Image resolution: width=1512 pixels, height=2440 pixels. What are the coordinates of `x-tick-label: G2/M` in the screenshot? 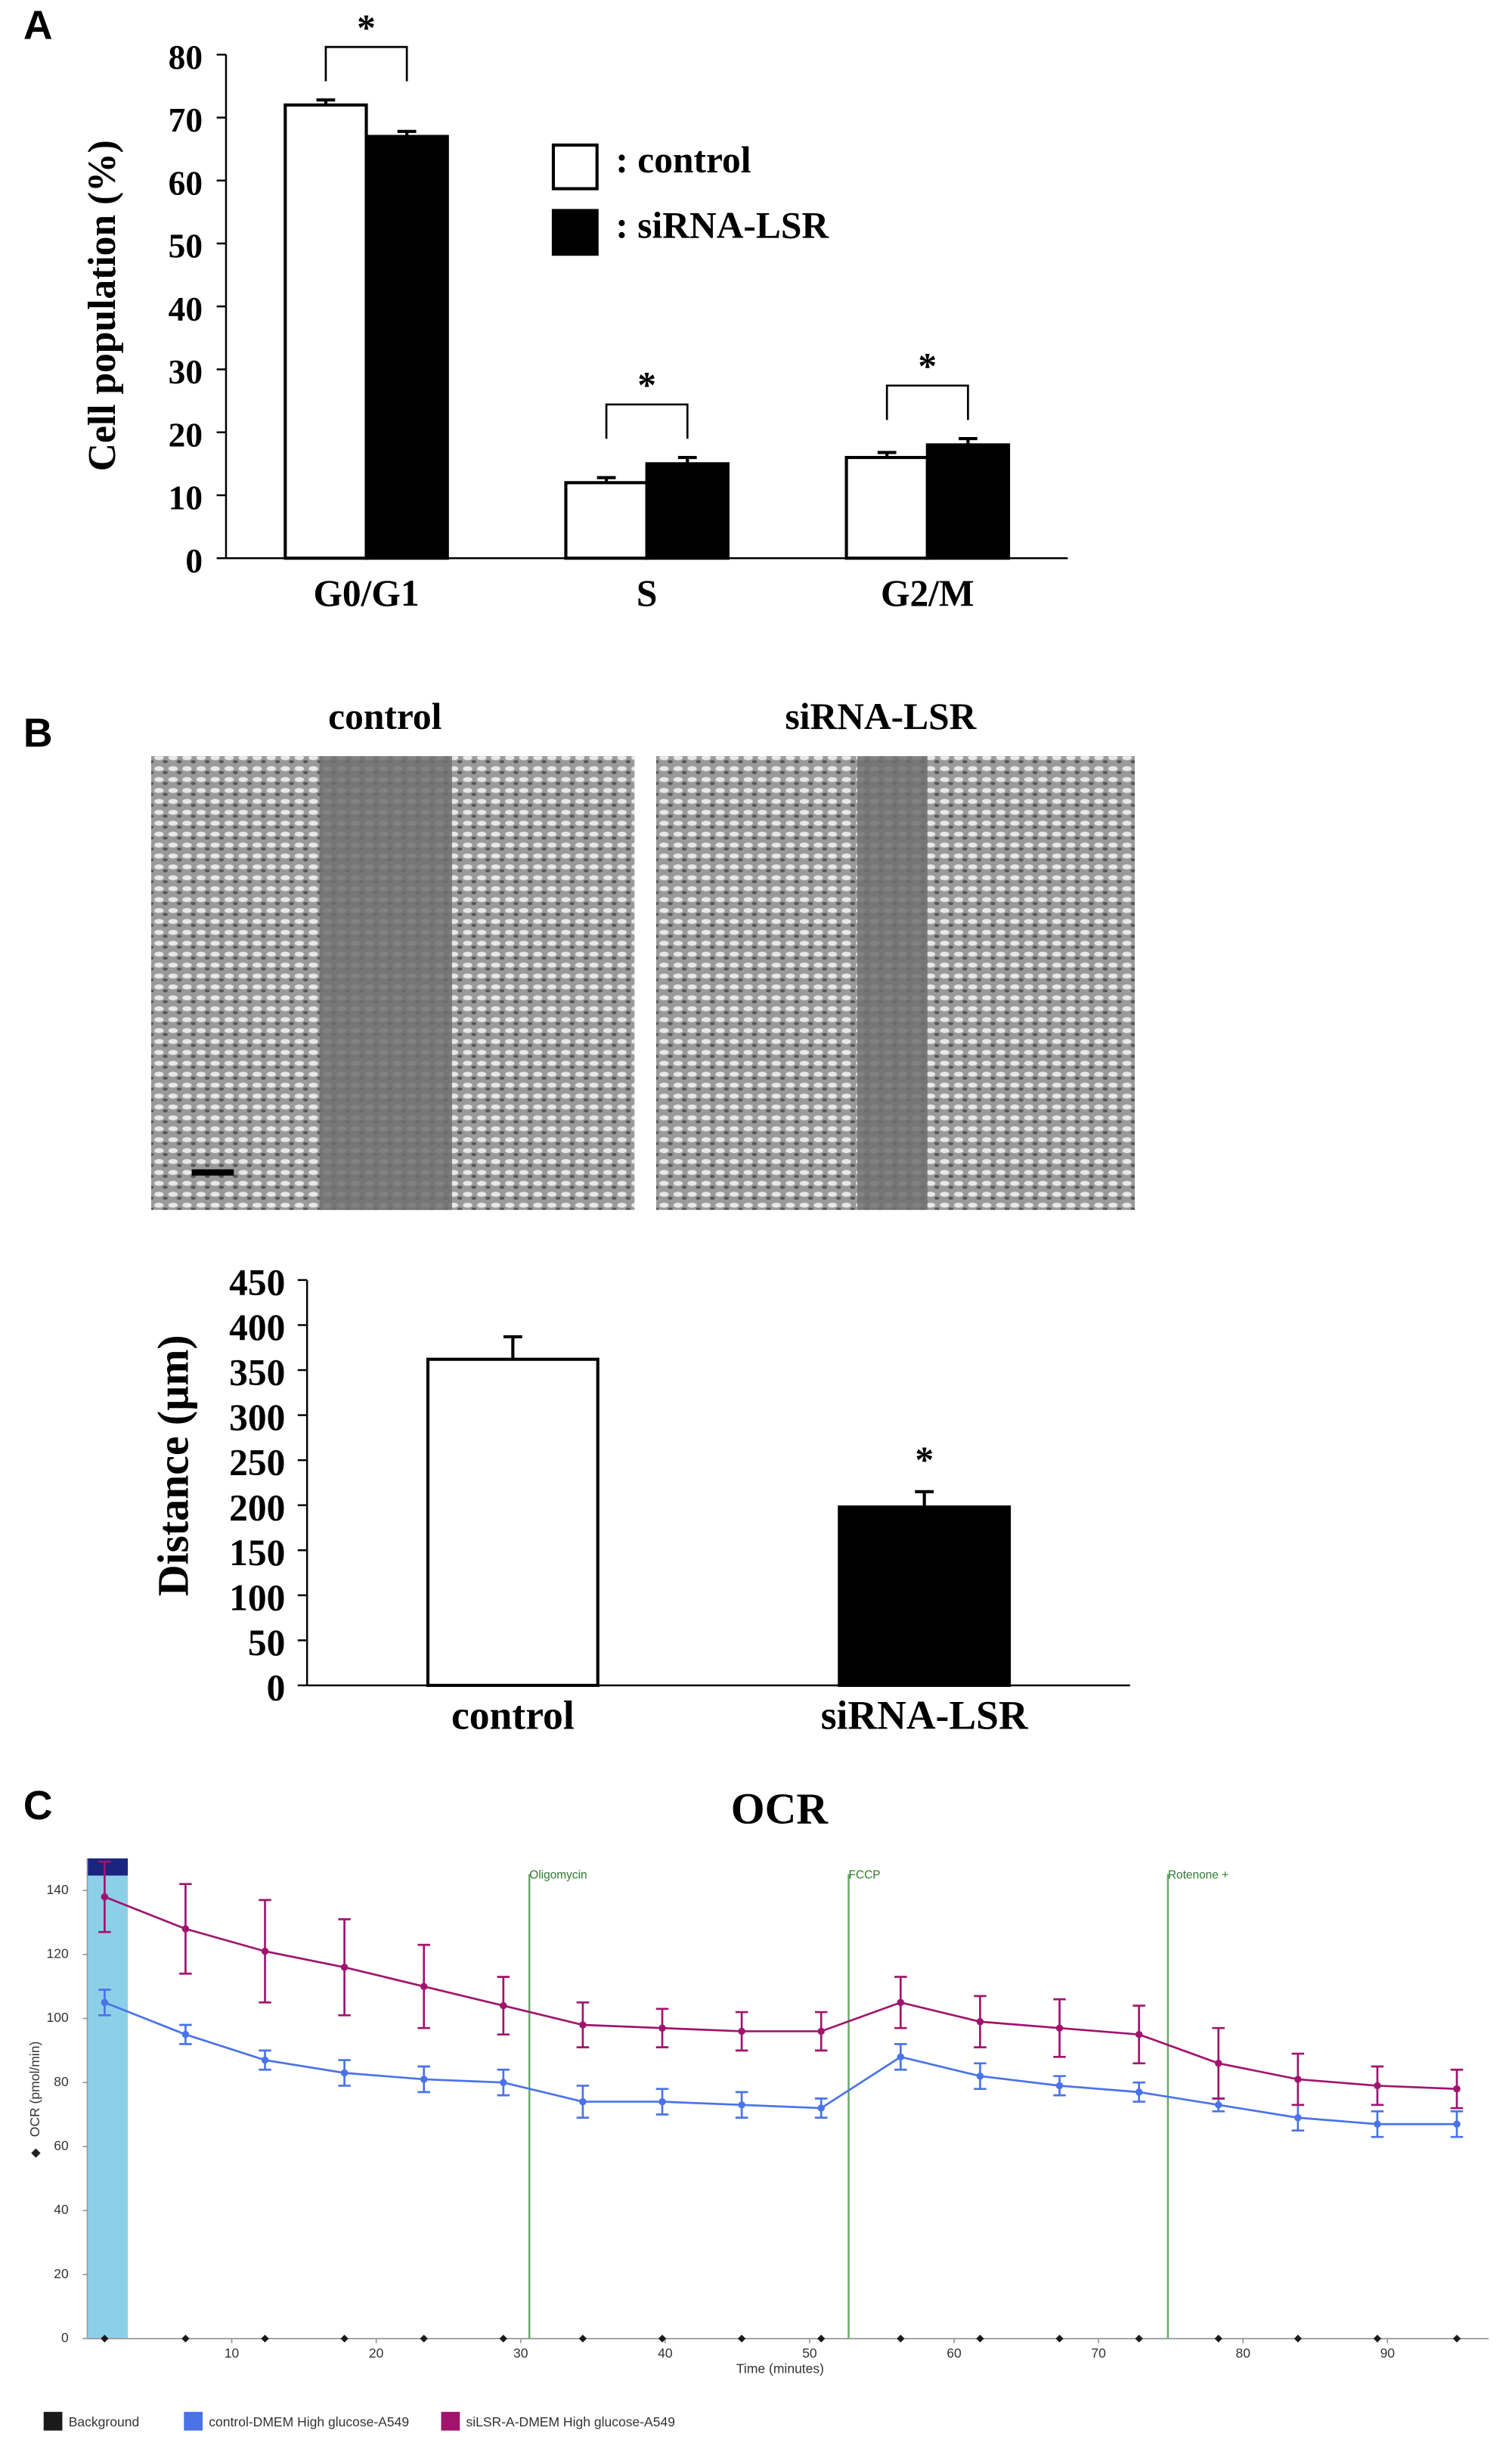 It's located at (928, 593).